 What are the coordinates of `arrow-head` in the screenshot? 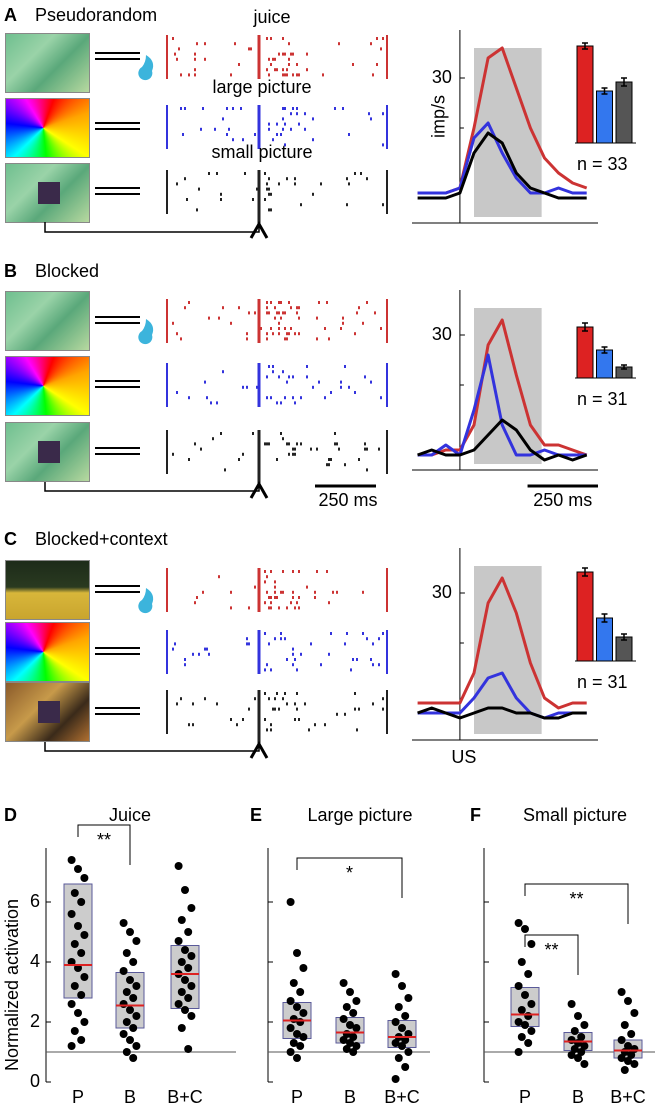 It's located at (259, 229).